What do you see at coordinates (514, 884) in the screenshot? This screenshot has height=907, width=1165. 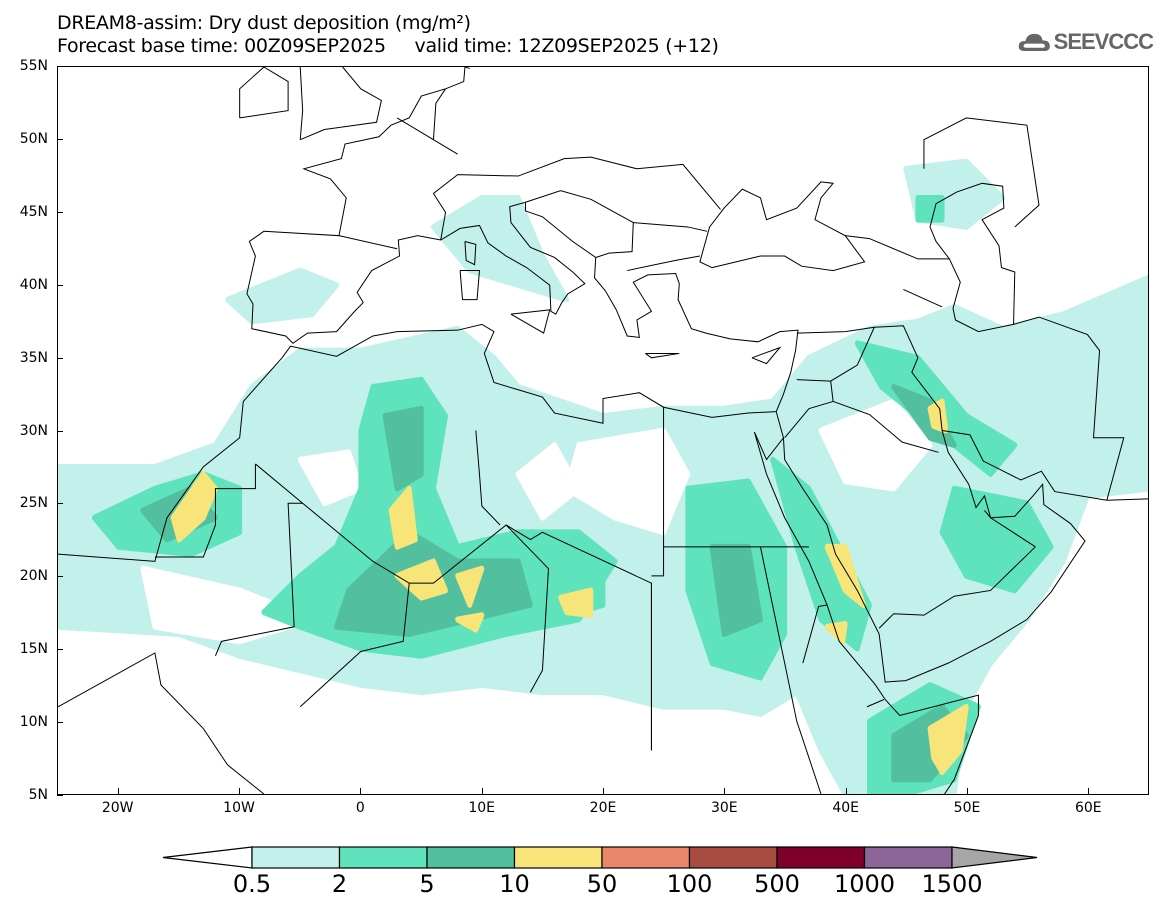 I see `colorbar-label: 10` at bounding box center [514, 884].